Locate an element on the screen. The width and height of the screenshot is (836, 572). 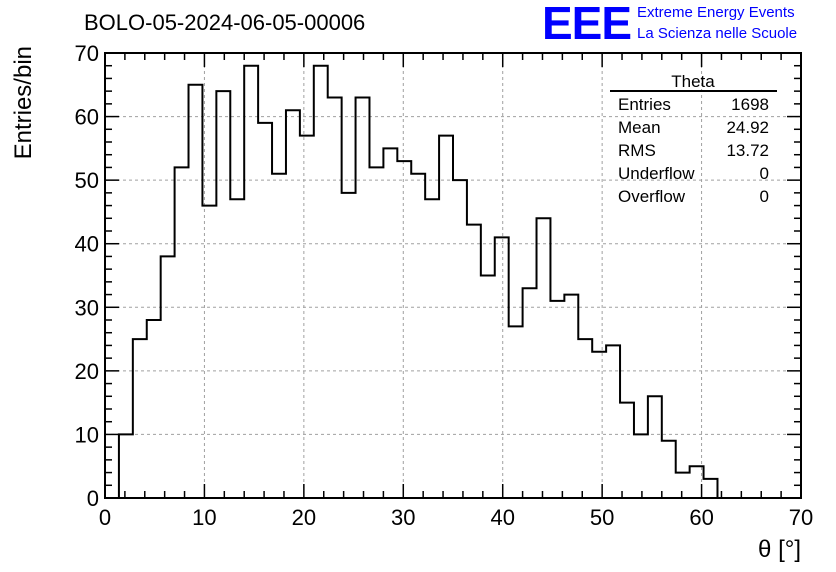
stats-row-label: Overflow is located at coordinates (652, 196).